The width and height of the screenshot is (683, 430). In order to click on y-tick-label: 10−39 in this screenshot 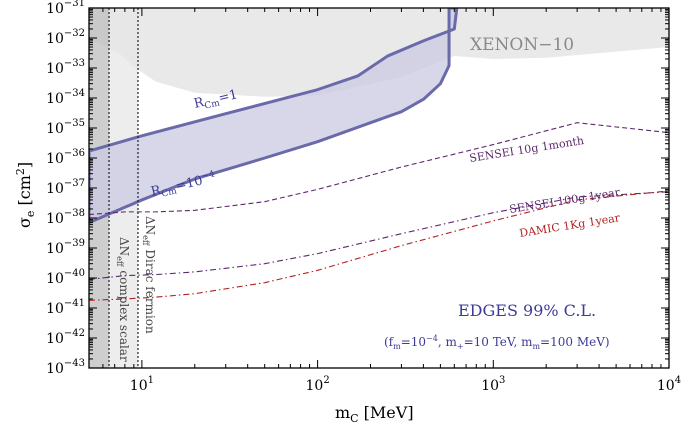, I will do `click(65, 247)`.